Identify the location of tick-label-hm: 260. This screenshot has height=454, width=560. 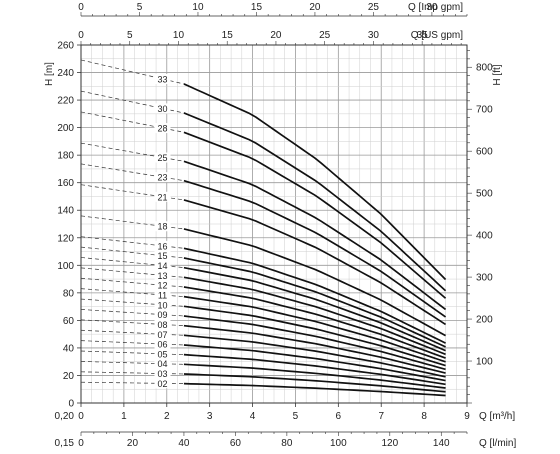
(65, 46).